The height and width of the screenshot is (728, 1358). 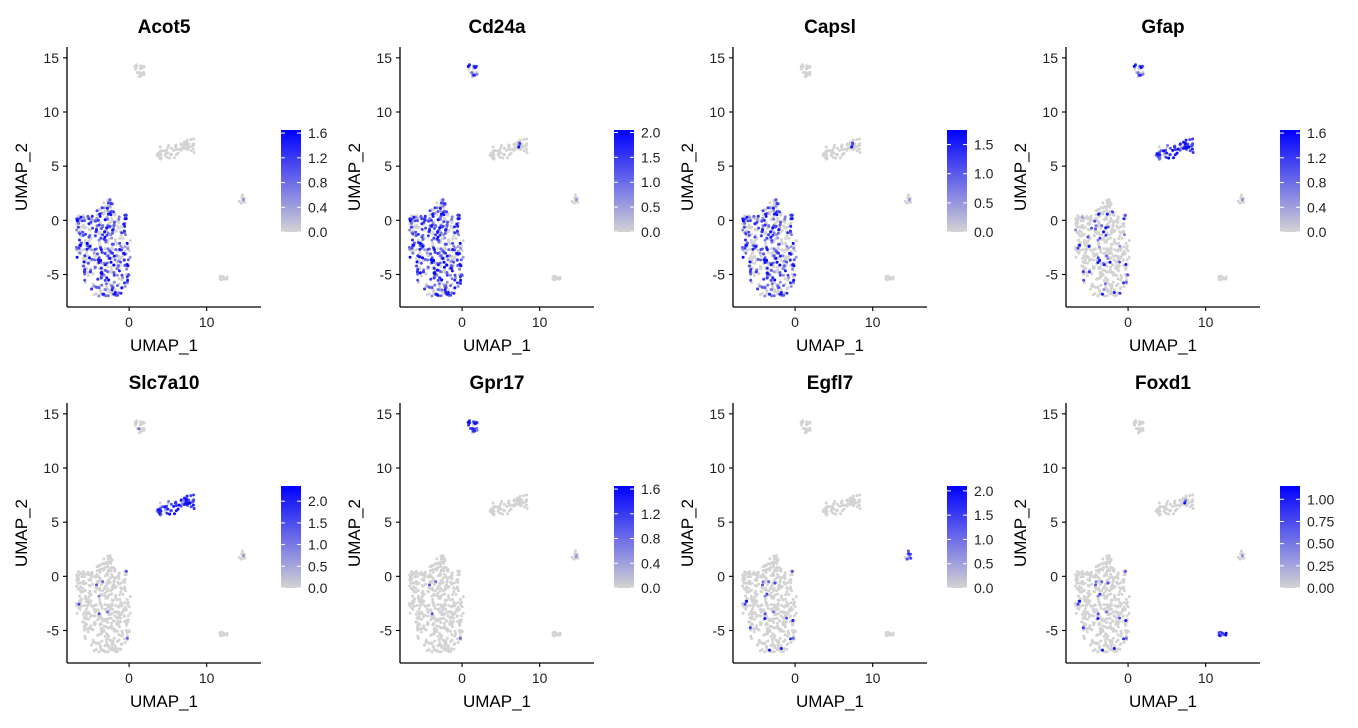 I want to click on points-gfap, so click(x=1159, y=180).